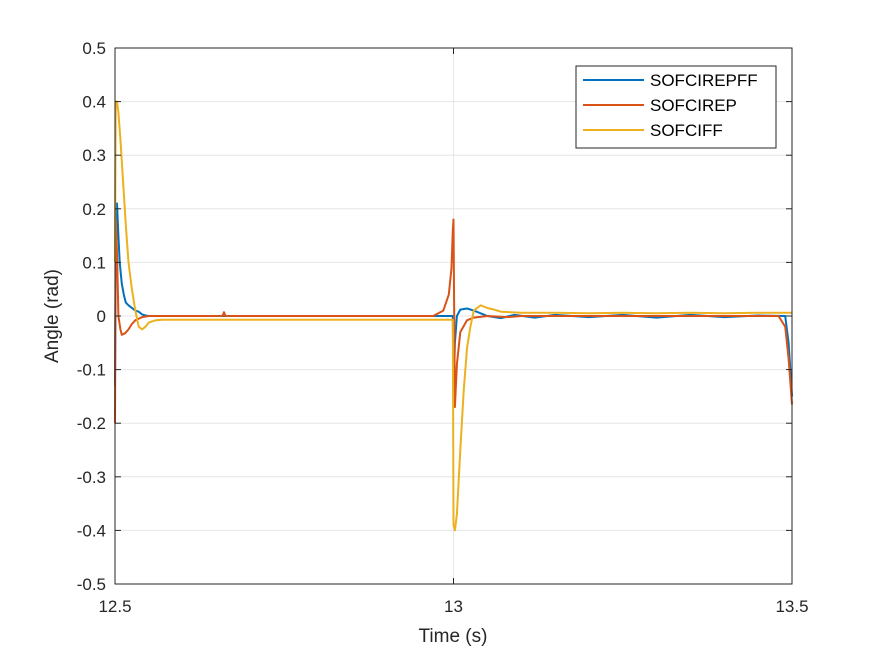 The image size is (875, 656). What do you see at coordinates (94, 209) in the screenshot?
I see `y-tick-label: 0.2` at bounding box center [94, 209].